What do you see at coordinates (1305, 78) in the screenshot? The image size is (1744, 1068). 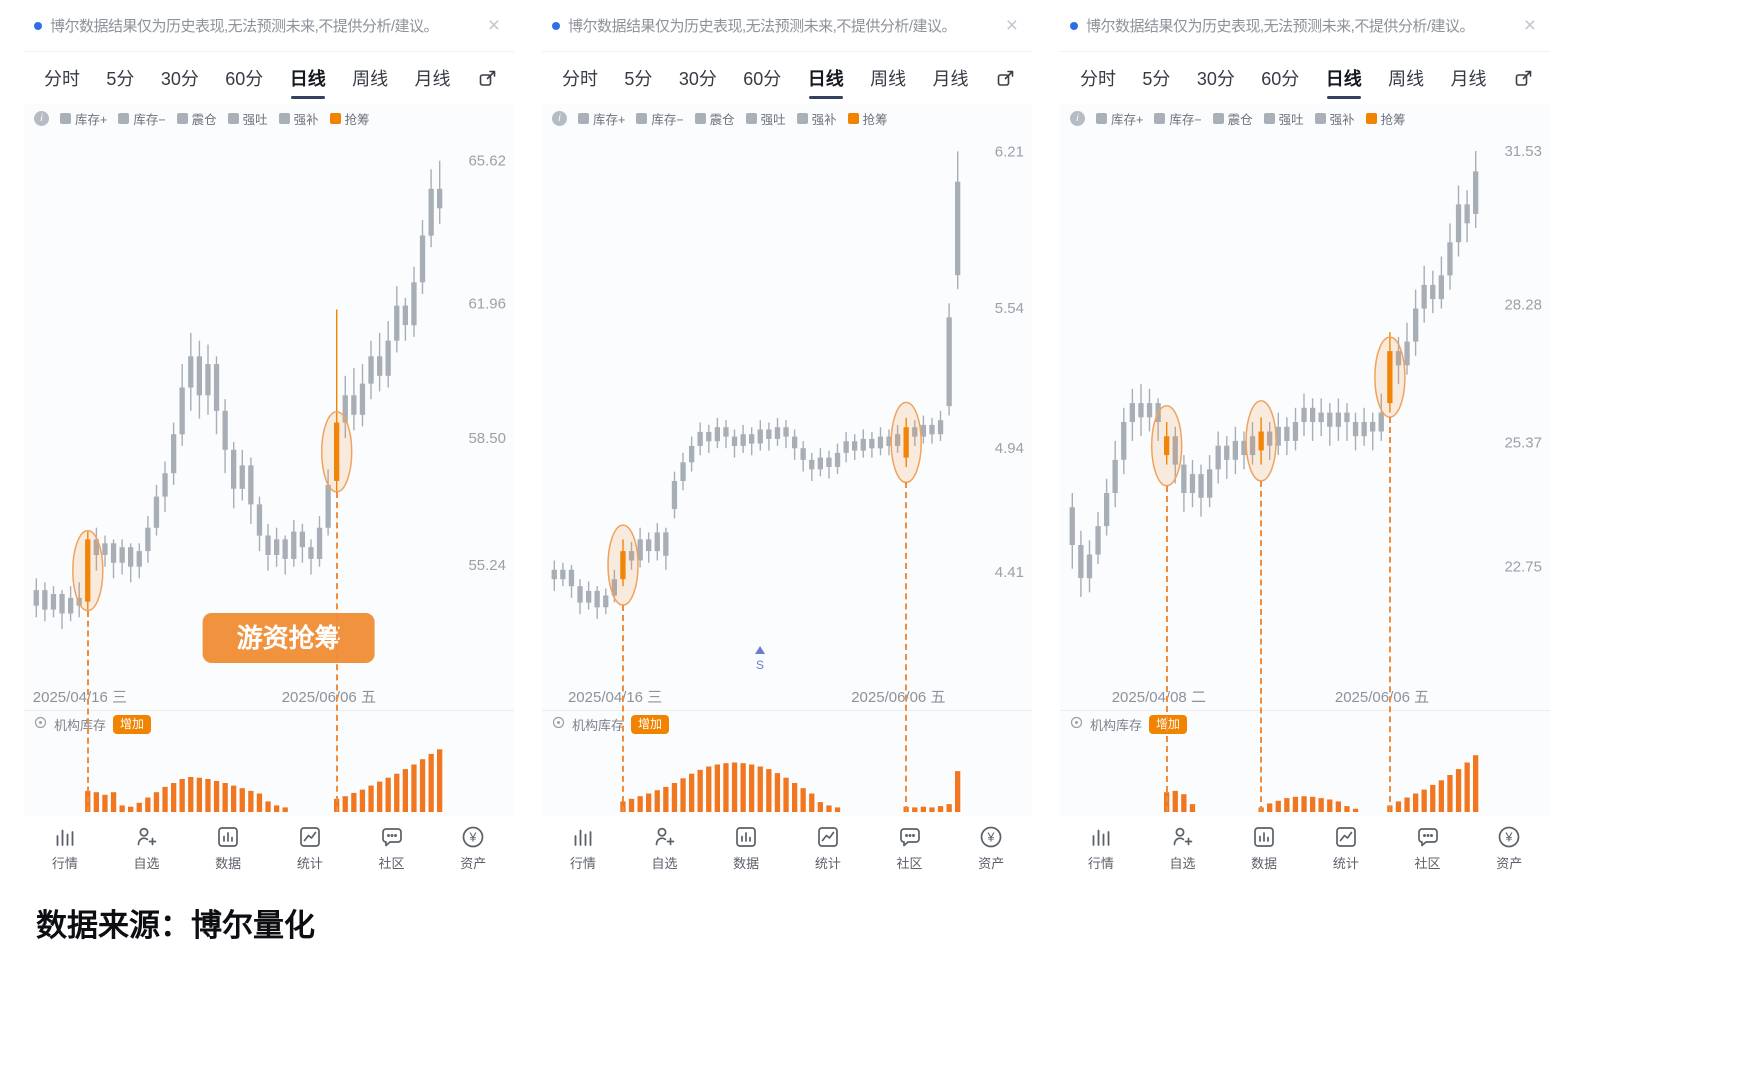 I see `timeframe-tabs: 分时 5分 30分 60分 日线 周线 月线` at bounding box center [1305, 78].